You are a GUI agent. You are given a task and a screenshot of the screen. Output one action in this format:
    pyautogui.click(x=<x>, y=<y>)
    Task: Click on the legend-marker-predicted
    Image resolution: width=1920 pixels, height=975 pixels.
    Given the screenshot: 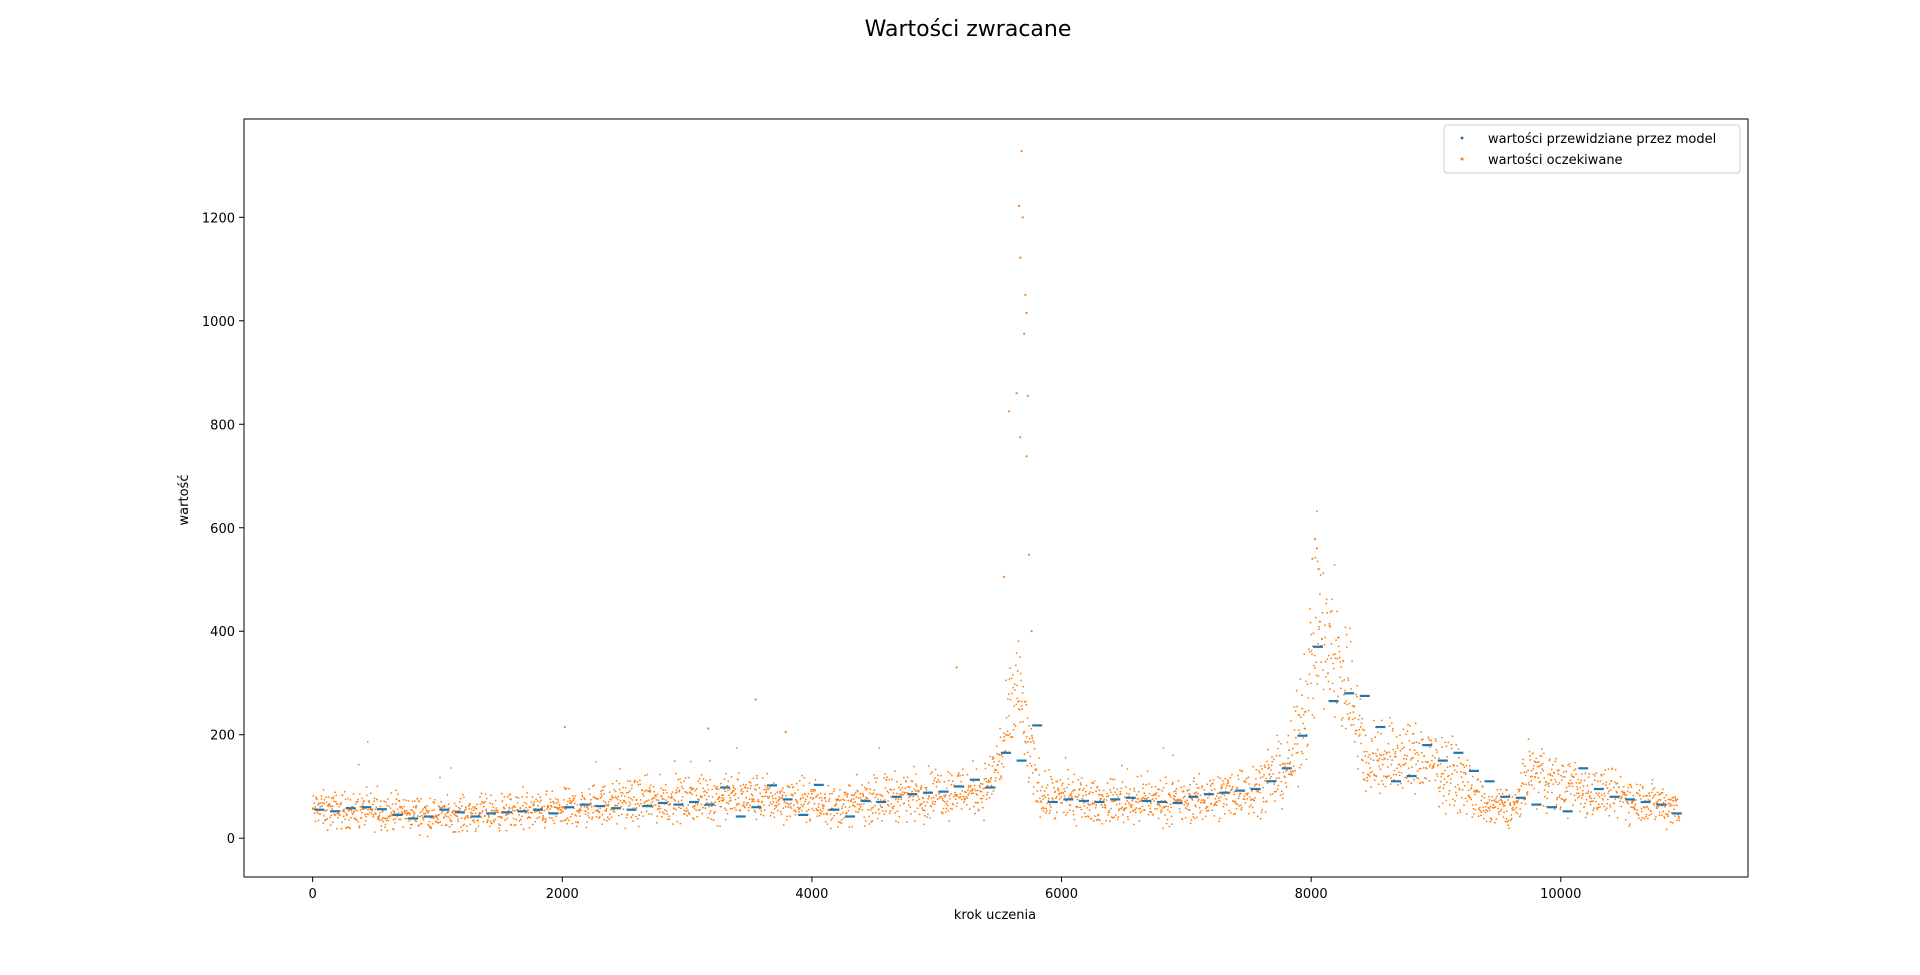 What is the action you would take?
    pyautogui.click(x=1462, y=138)
    